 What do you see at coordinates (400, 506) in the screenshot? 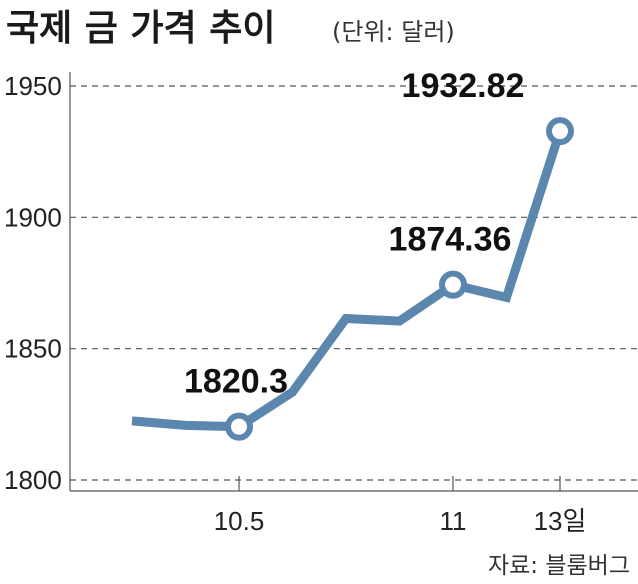
I see `x-axis: 10.5 11 13일` at bounding box center [400, 506].